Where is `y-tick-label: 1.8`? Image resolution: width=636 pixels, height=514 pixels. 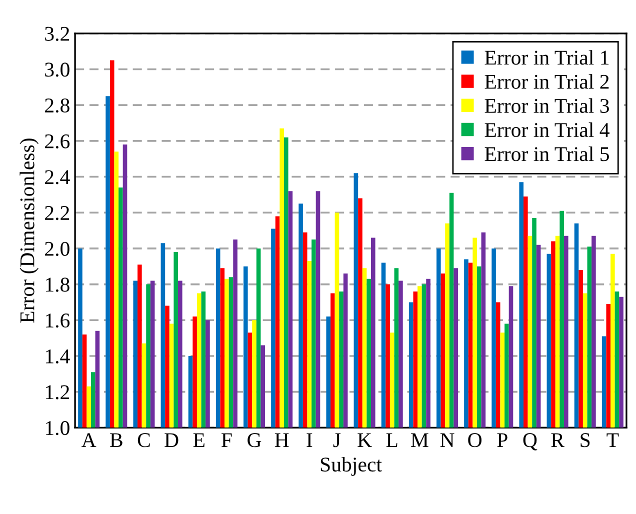 y-tick-label: 1.8 is located at coordinates (58, 285).